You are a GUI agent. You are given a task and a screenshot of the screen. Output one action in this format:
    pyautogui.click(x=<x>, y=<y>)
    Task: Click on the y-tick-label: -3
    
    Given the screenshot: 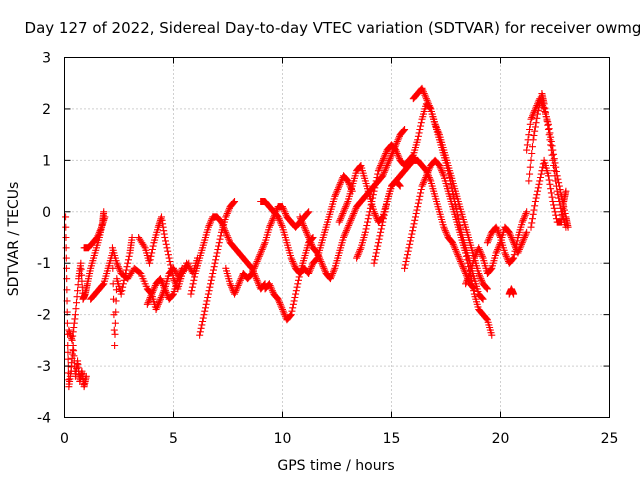 What is the action you would take?
    pyautogui.click(x=44, y=367)
    